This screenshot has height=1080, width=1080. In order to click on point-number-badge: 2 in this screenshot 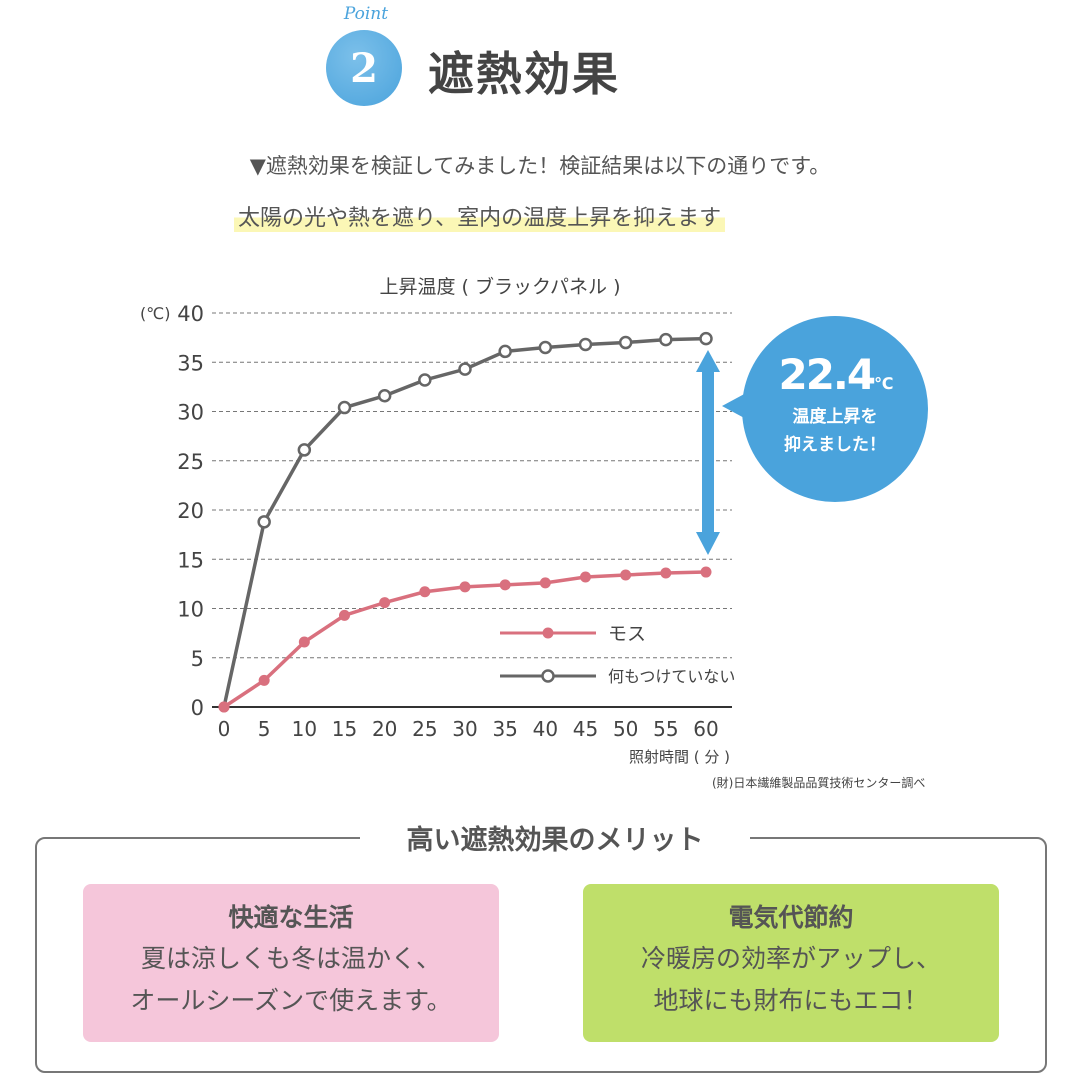, I will do `click(364, 68)`.